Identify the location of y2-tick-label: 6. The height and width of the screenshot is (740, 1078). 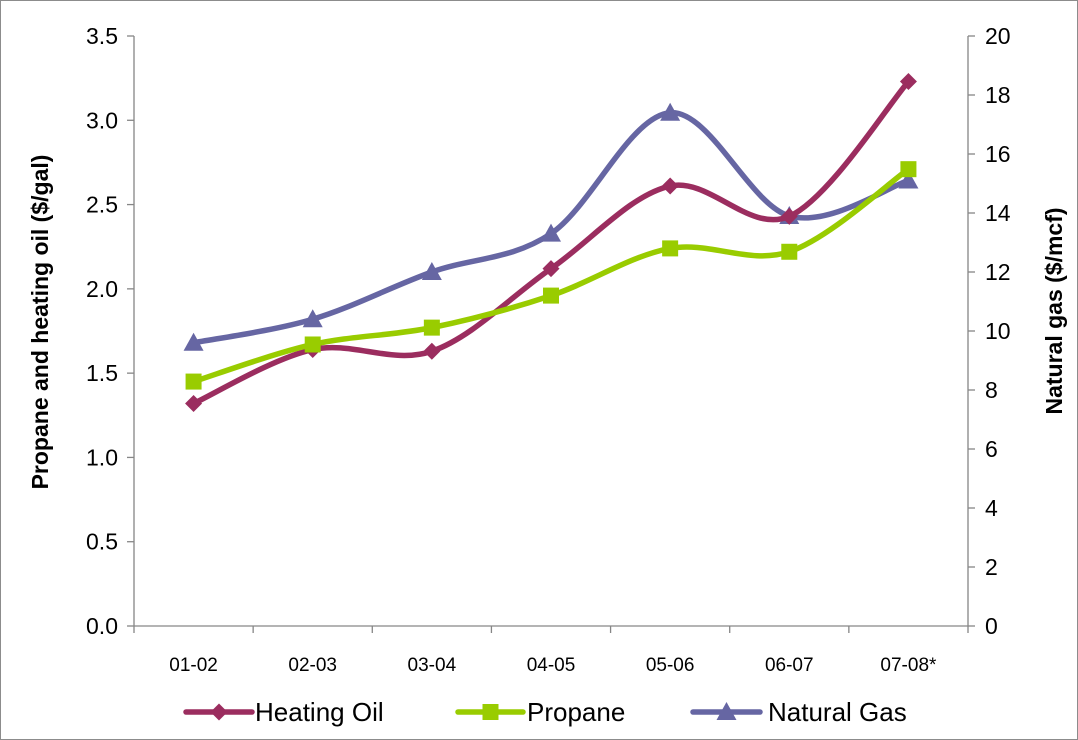
(991, 449).